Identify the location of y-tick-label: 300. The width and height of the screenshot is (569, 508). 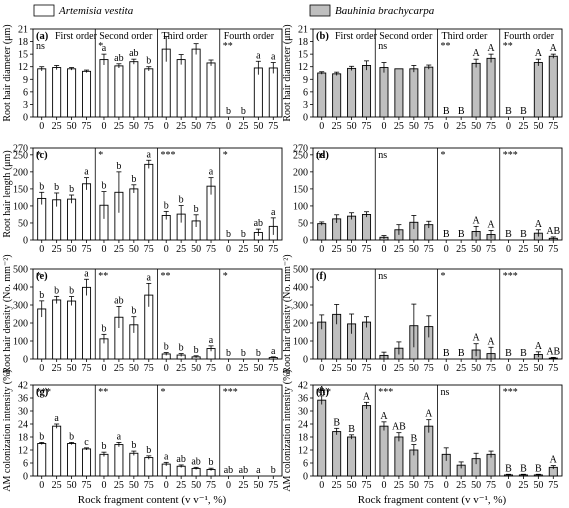
(300, 306).